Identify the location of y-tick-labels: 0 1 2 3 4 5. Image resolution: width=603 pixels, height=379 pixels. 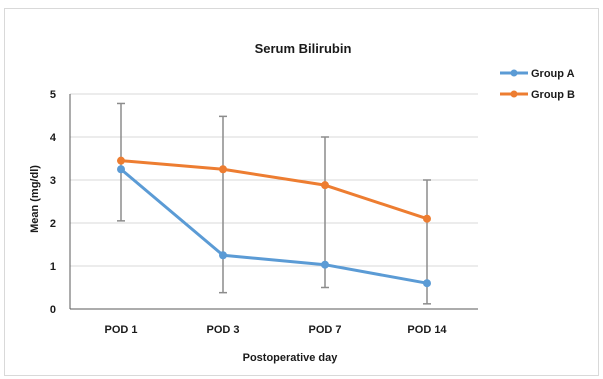
(53, 202).